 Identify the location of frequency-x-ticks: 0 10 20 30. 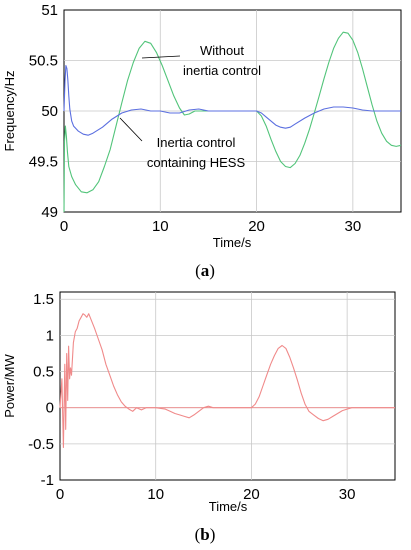
(210, 226).